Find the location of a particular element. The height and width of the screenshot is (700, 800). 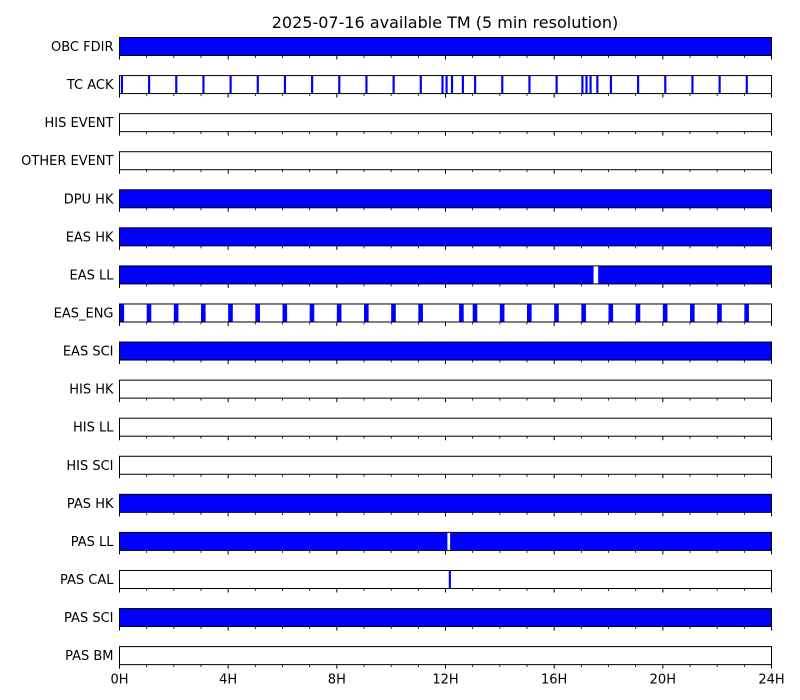

row-label: PAS SCI is located at coordinates (88, 618).